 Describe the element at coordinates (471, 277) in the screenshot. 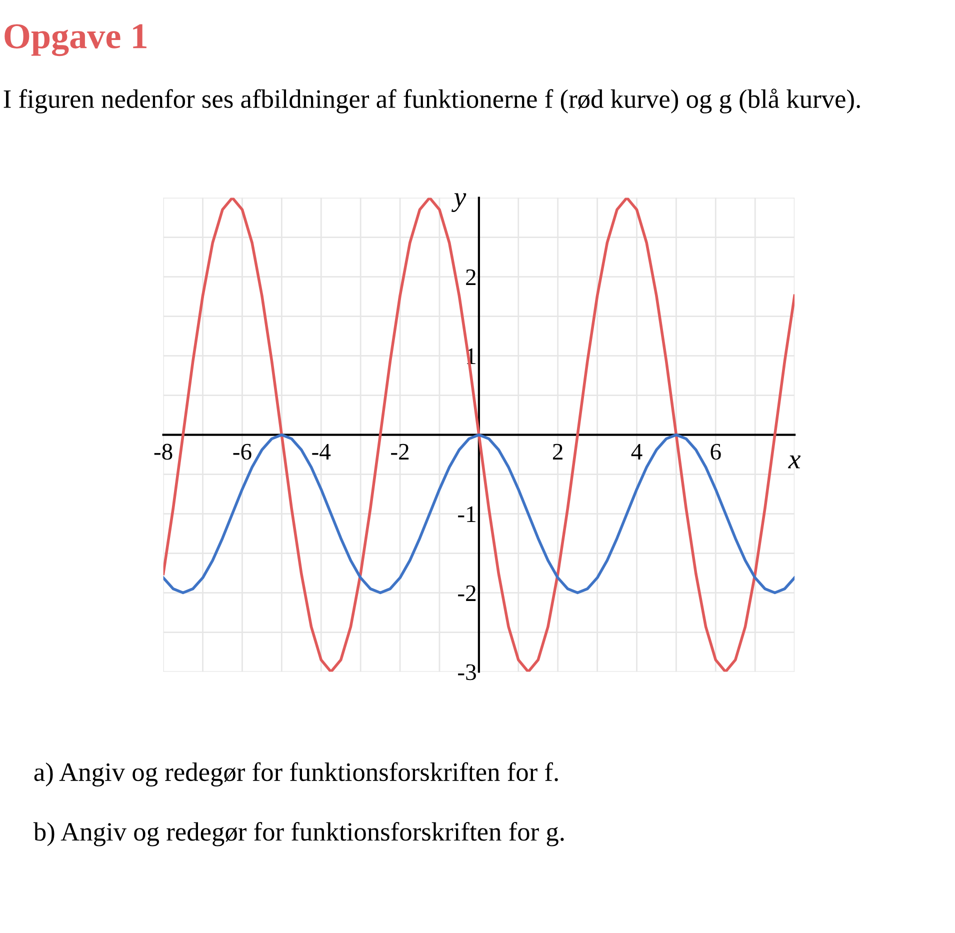

I see `y-tick-label: 2` at that location.